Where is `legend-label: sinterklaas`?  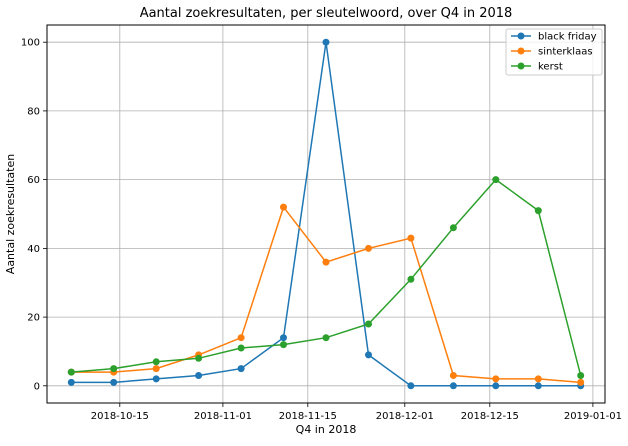
legend-label: sinterklaas is located at coordinates (565, 52).